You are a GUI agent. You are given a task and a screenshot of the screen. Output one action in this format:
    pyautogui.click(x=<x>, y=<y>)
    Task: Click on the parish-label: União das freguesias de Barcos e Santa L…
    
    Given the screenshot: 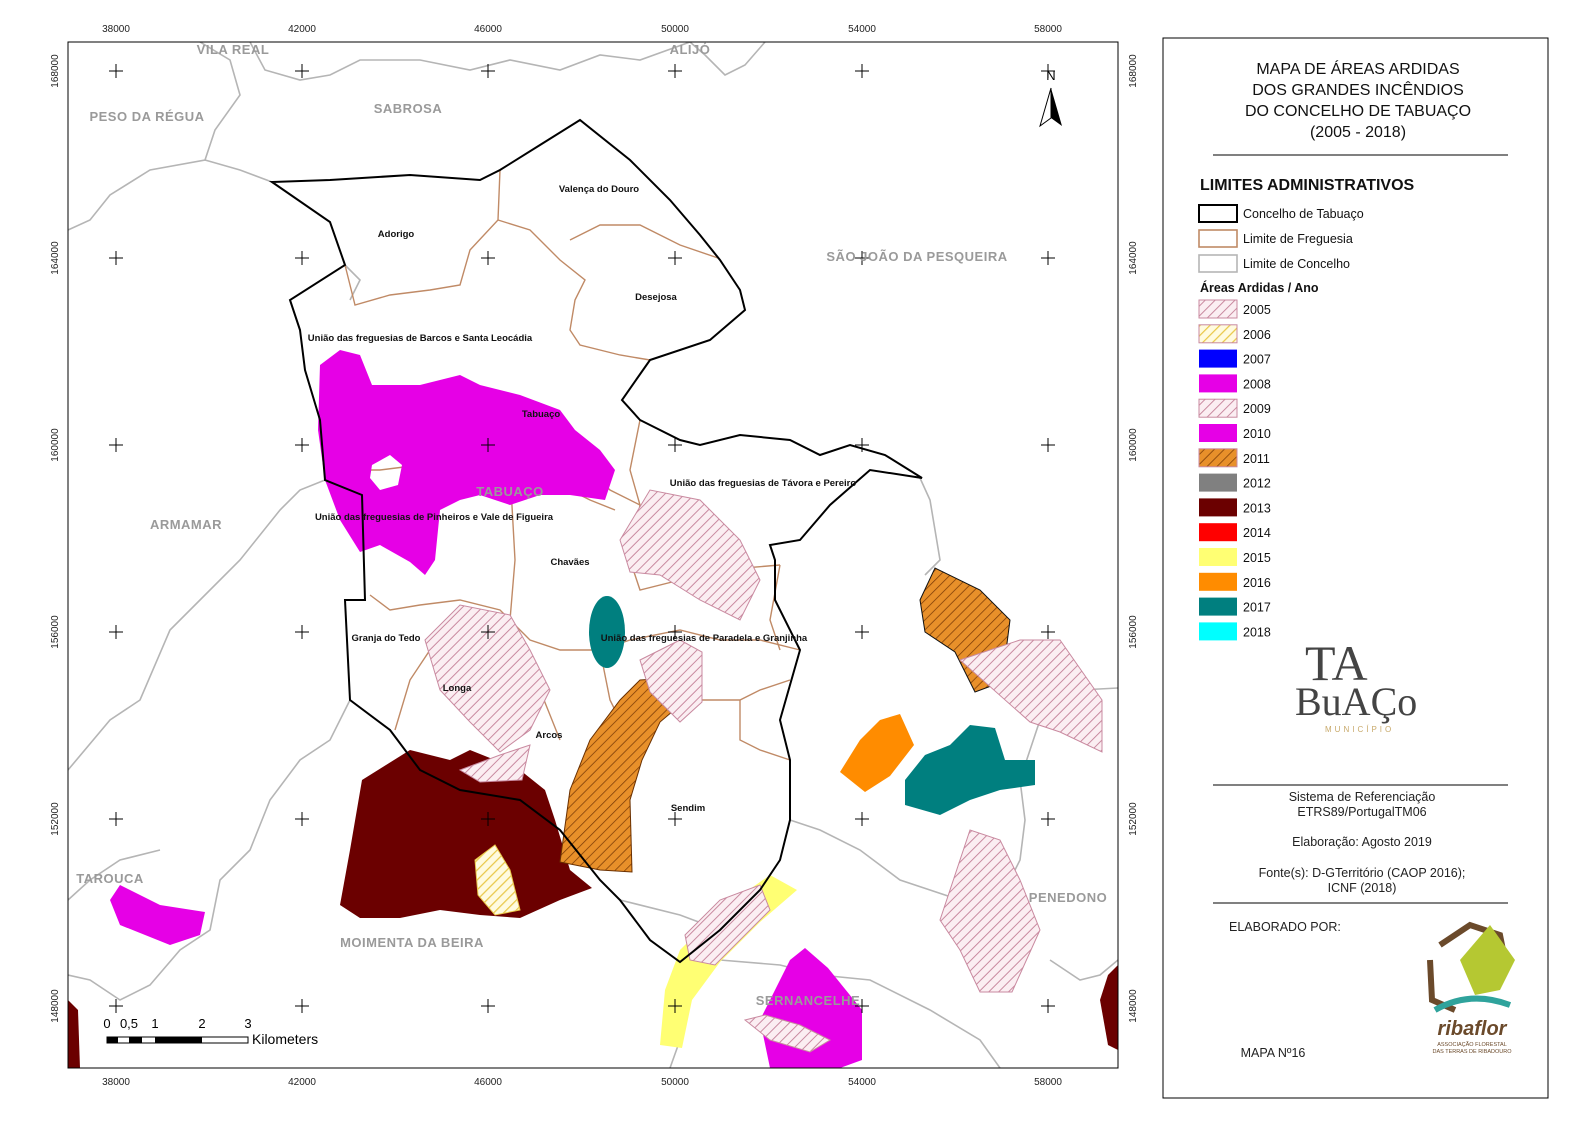 What is the action you would take?
    pyautogui.click(x=420, y=338)
    